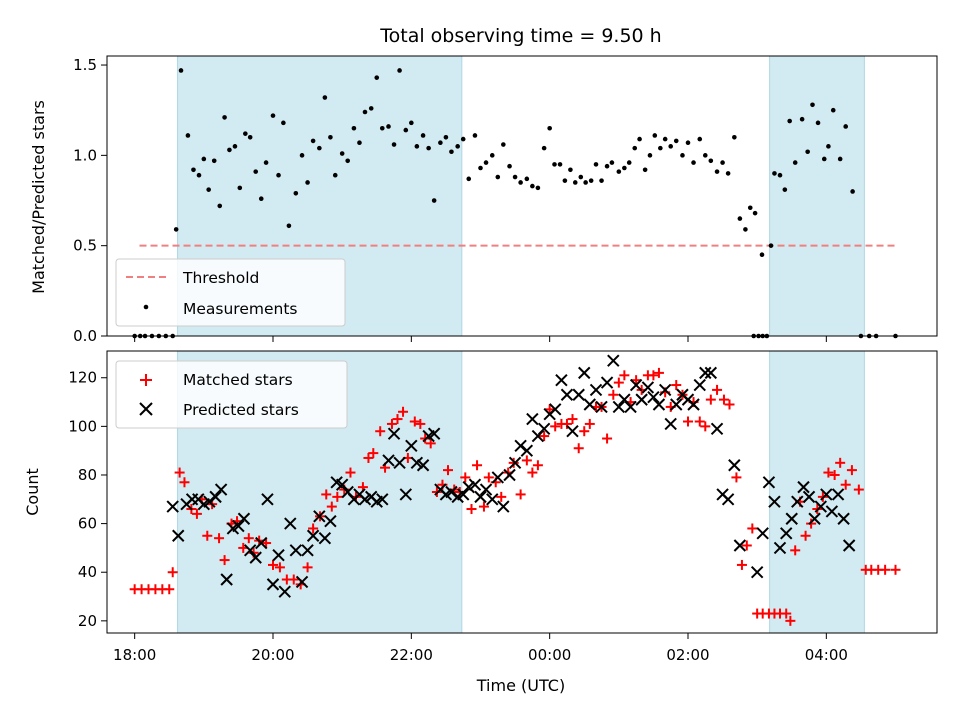  What do you see at coordinates (134, 655) in the screenshot?
I see `bottom-xtick-label: 18:00` at bounding box center [134, 655].